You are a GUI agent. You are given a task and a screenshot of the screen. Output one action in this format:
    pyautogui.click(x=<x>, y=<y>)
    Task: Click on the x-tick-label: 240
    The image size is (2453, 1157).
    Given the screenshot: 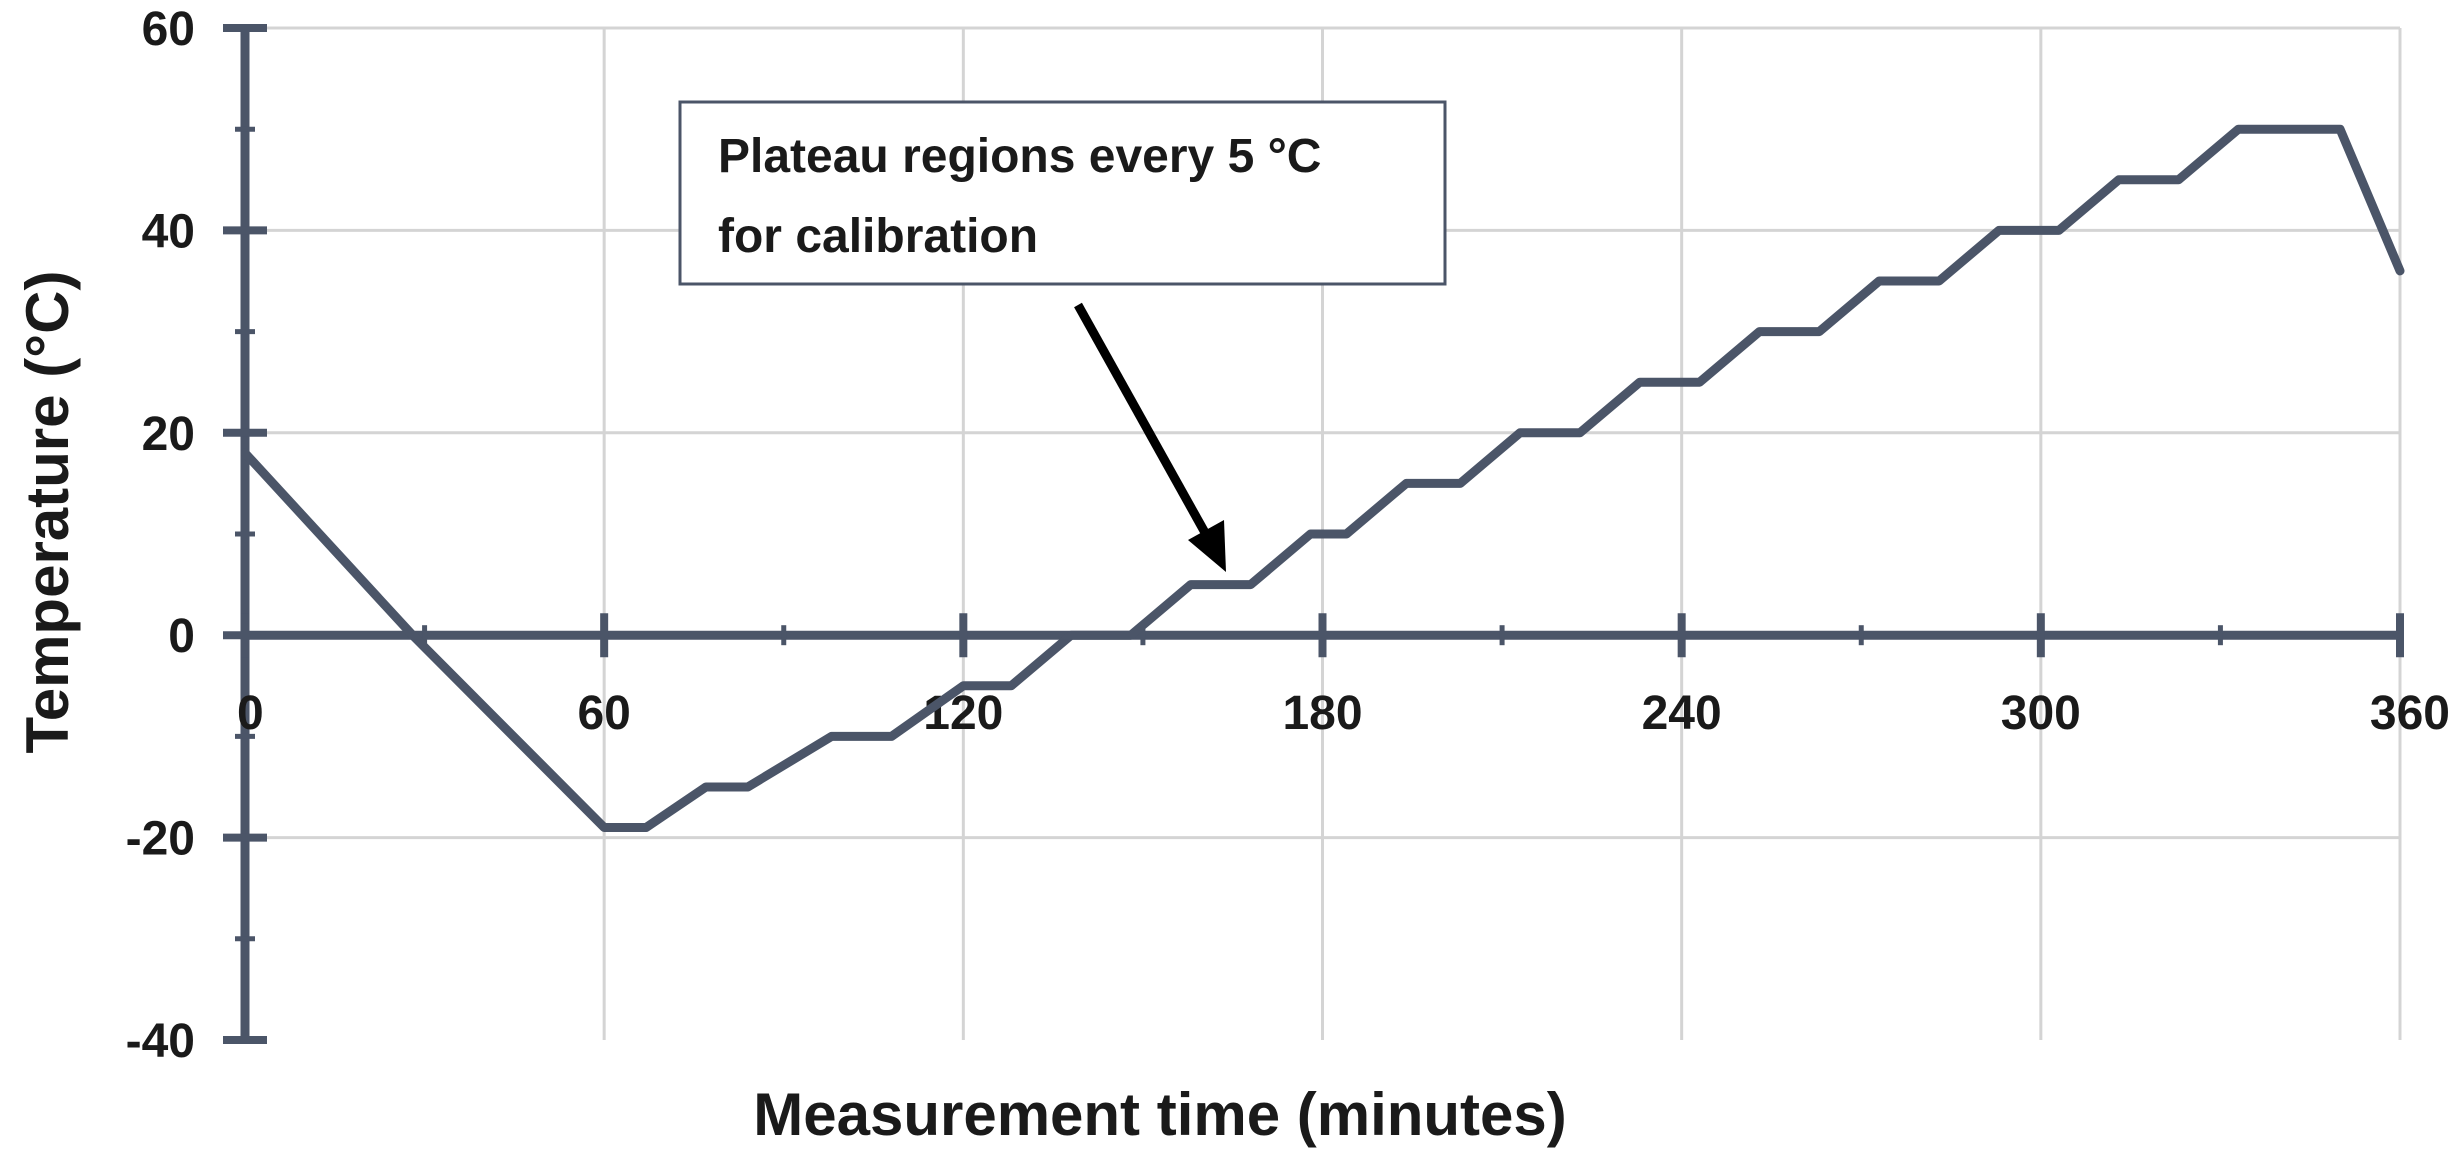 What is the action you would take?
    pyautogui.click(x=1682, y=713)
    